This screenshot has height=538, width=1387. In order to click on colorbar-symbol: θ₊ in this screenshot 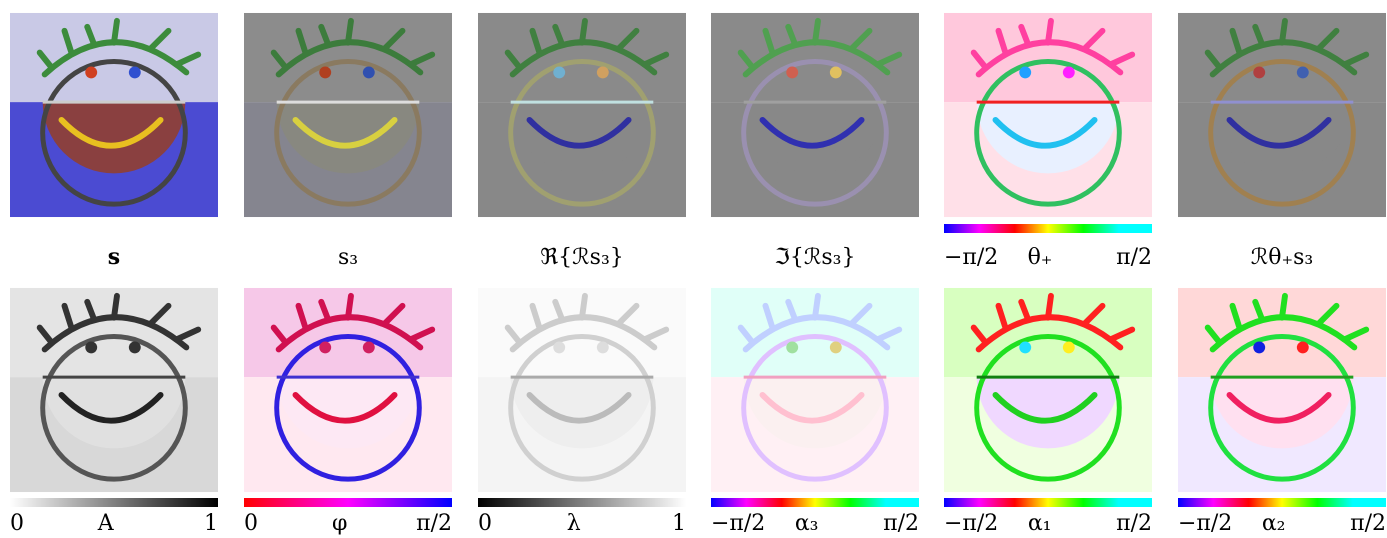, I will do `click(1040, 257)`.